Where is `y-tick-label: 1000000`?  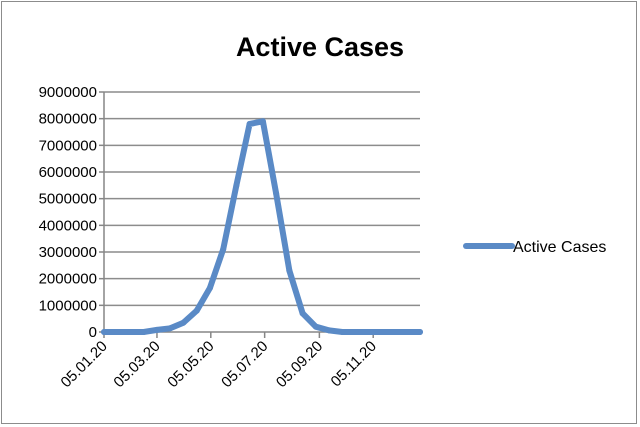 y-tick-label: 1000000 is located at coordinates (68, 305).